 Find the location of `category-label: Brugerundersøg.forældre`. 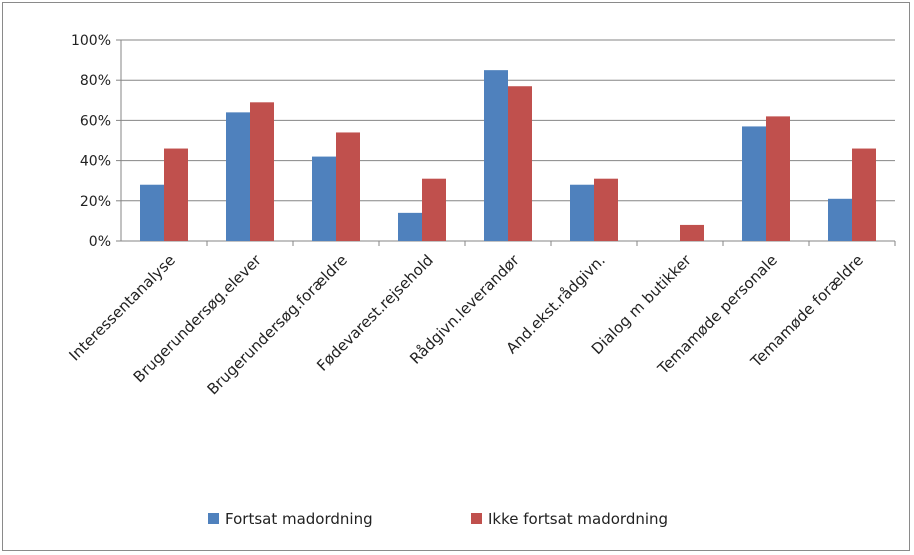

category-label: Brugerundersøg.forældre is located at coordinates (277, 324).